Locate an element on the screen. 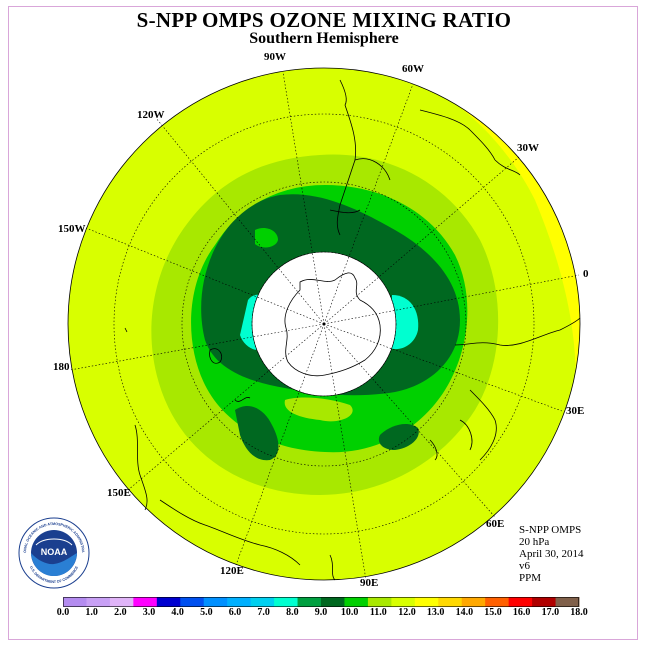 The image size is (648, 648). colorbar-tick-label: 8.0 is located at coordinates (292, 612).